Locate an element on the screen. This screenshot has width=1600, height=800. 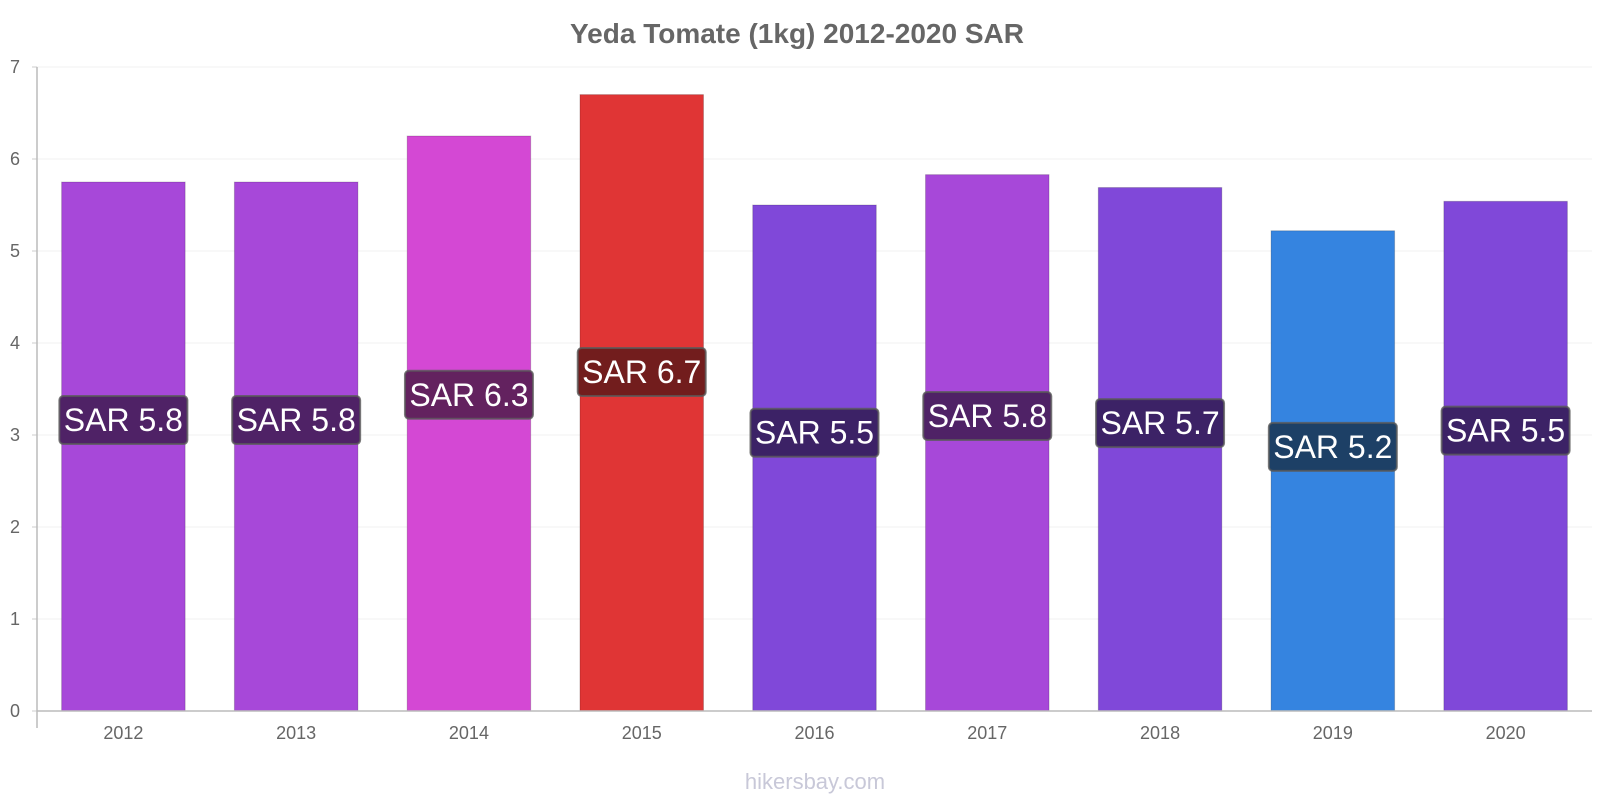
data-label-2015: SAR 6.7 is located at coordinates (641, 372).